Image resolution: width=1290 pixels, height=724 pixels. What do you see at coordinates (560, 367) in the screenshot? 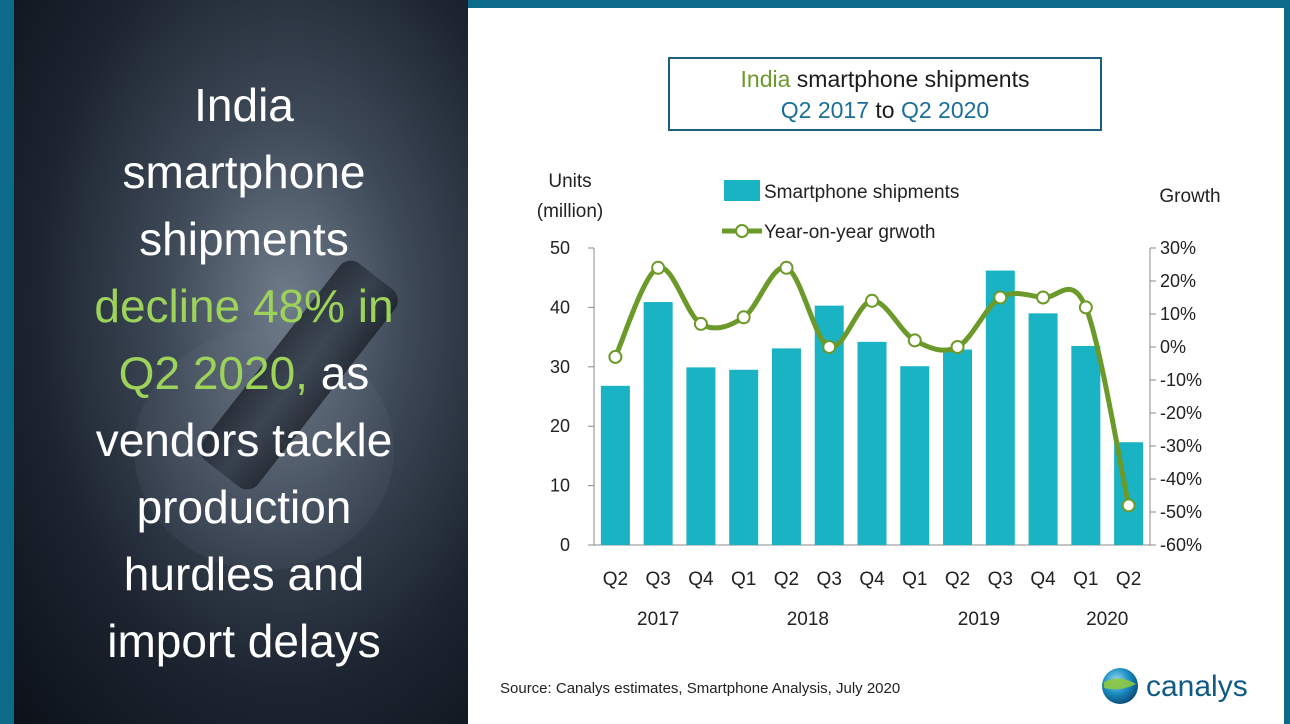
I see `y-tick-label: 30` at bounding box center [560, 367].